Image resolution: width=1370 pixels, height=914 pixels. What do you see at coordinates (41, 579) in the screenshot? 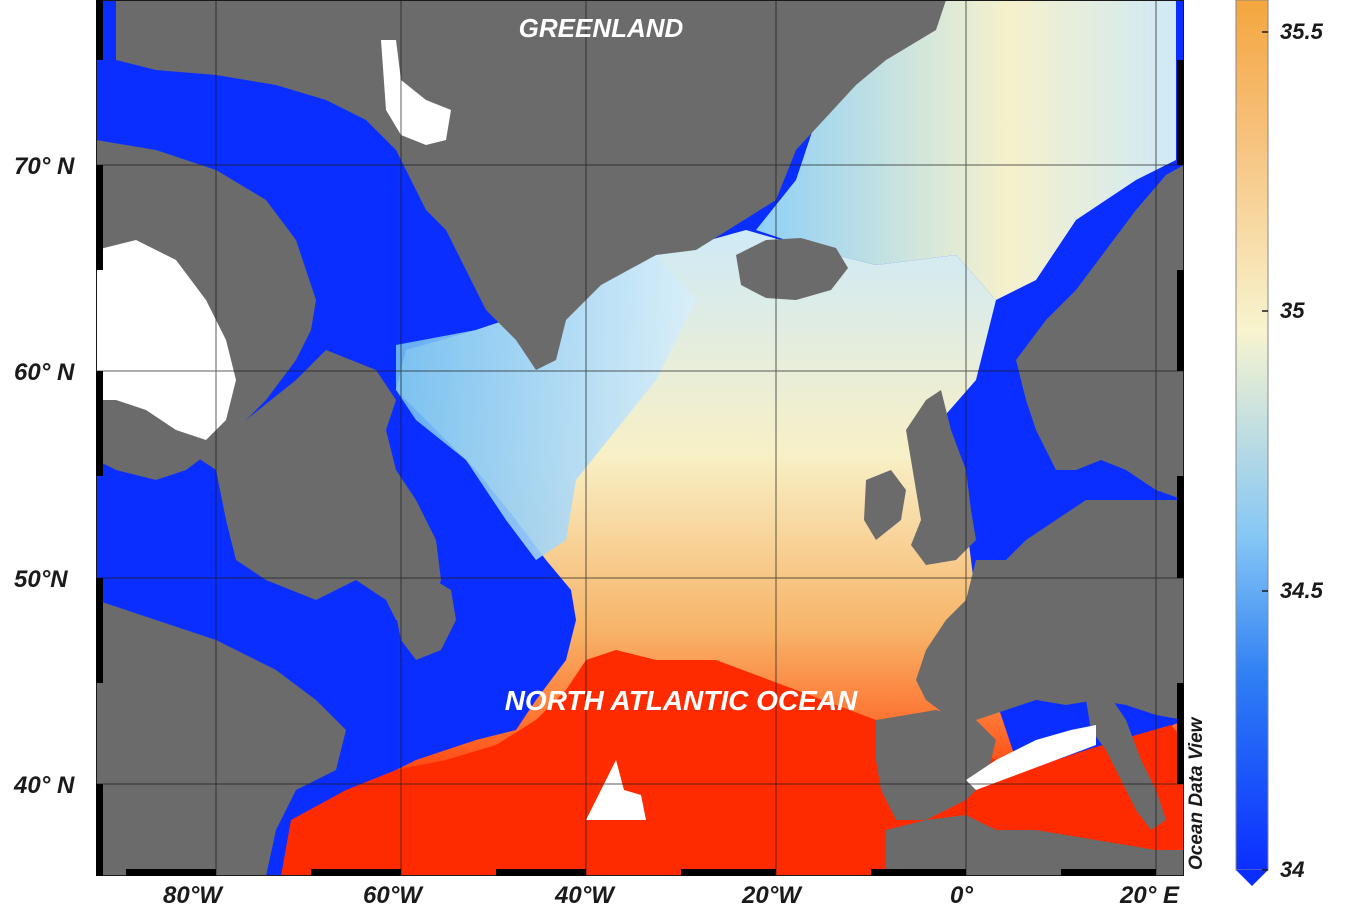
I see `lat-label-50n: 50°N` at bounding box center [41, 579].